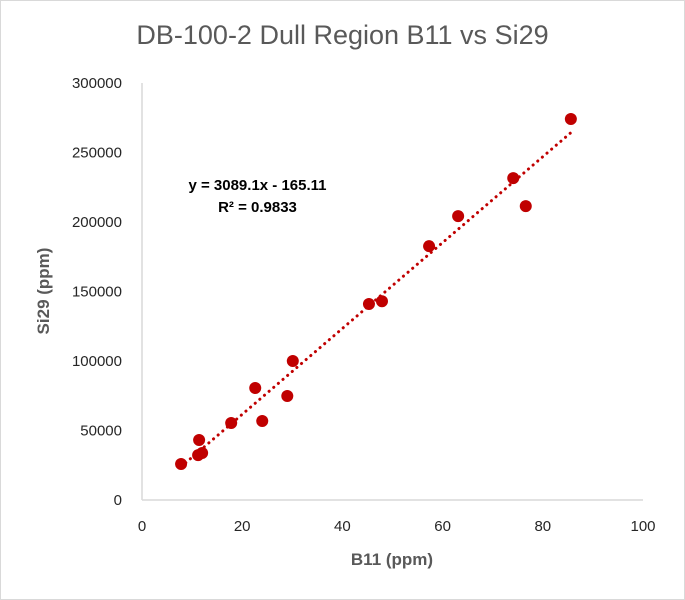 The width and height of the screenshot is (685, 600). What do you see at coordinates (97, 222) in the screenshot?
I see `y-tick-label: 200000` at bounding box center [97, 222].